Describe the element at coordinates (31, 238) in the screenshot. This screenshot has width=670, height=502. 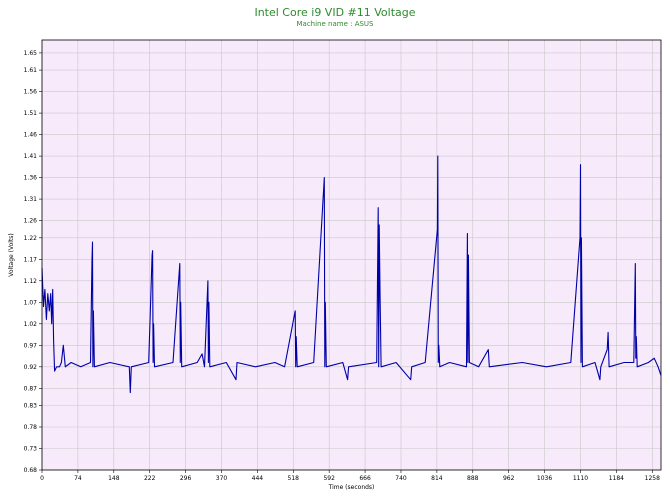
I see `y-tick-label: 1.22` at that location.